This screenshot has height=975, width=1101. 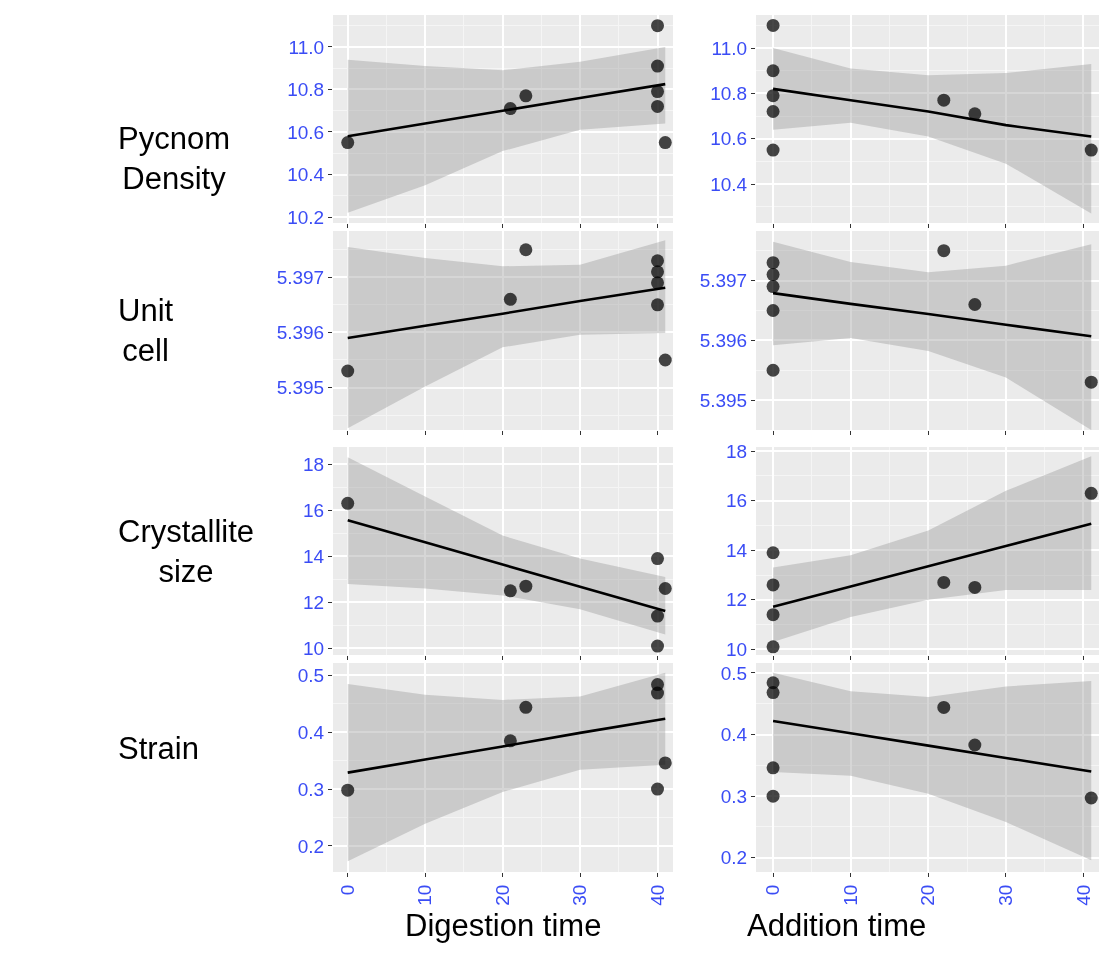 What do you see at coordinates (734, 673) in the screenshot?
I see `y-tick-label: 0.5` at bounding box center [734, 673].